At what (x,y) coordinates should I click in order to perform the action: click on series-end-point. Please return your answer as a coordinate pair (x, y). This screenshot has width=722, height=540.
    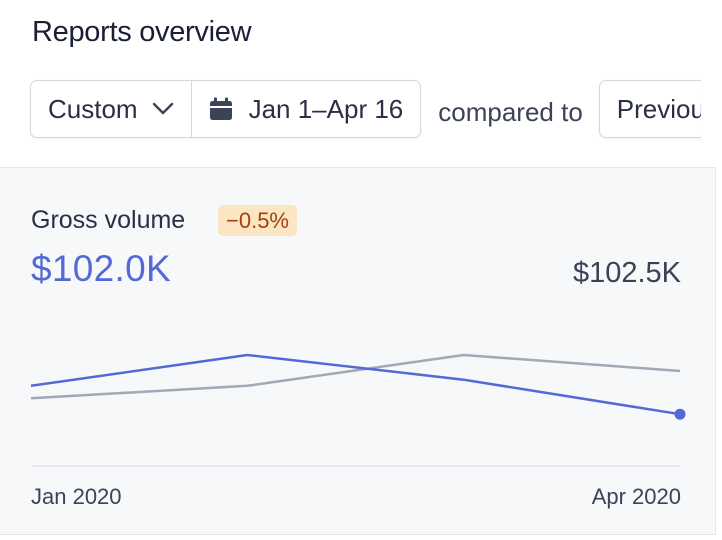
    Looking at the image, I should click on (680, 414).